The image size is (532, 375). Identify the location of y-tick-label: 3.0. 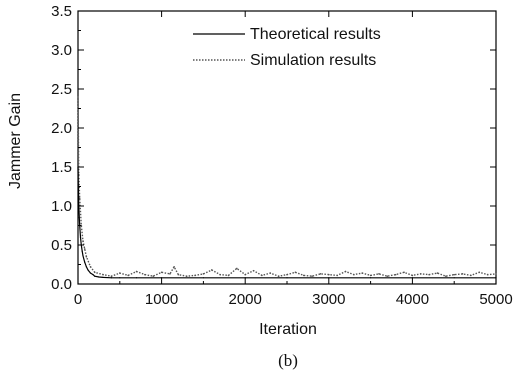
(61, 50).